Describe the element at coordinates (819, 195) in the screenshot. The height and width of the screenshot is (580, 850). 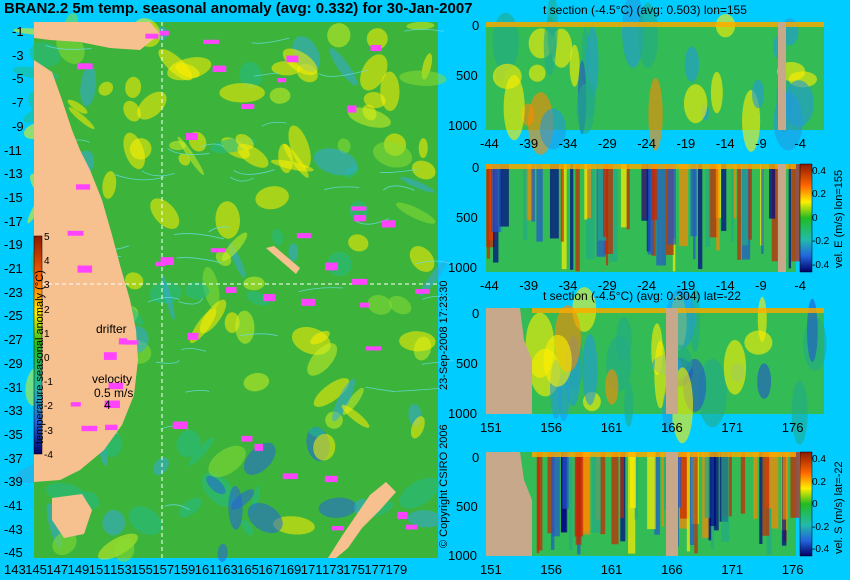
I see `section-colorbar-tick: 0.2` at that location.